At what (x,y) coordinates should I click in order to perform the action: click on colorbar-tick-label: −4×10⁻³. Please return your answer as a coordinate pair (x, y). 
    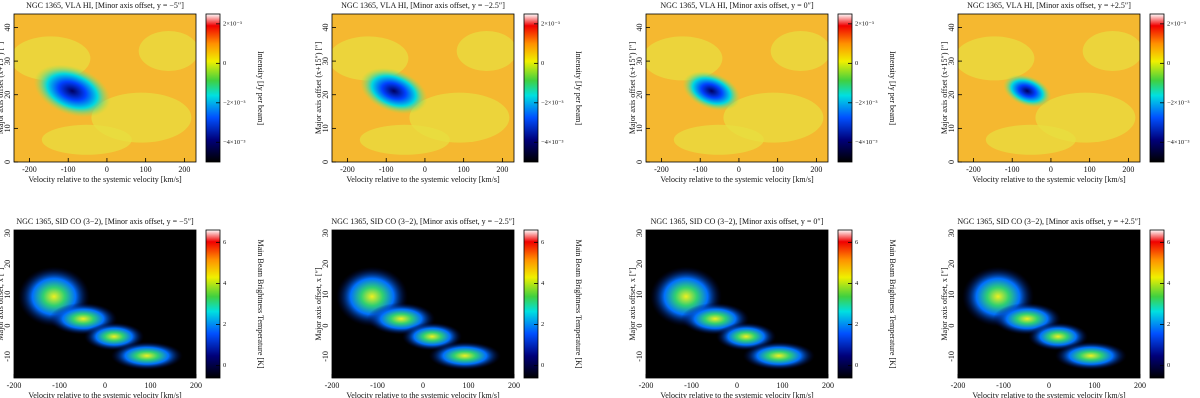
    Looking at the image, I should click on (552, 142).